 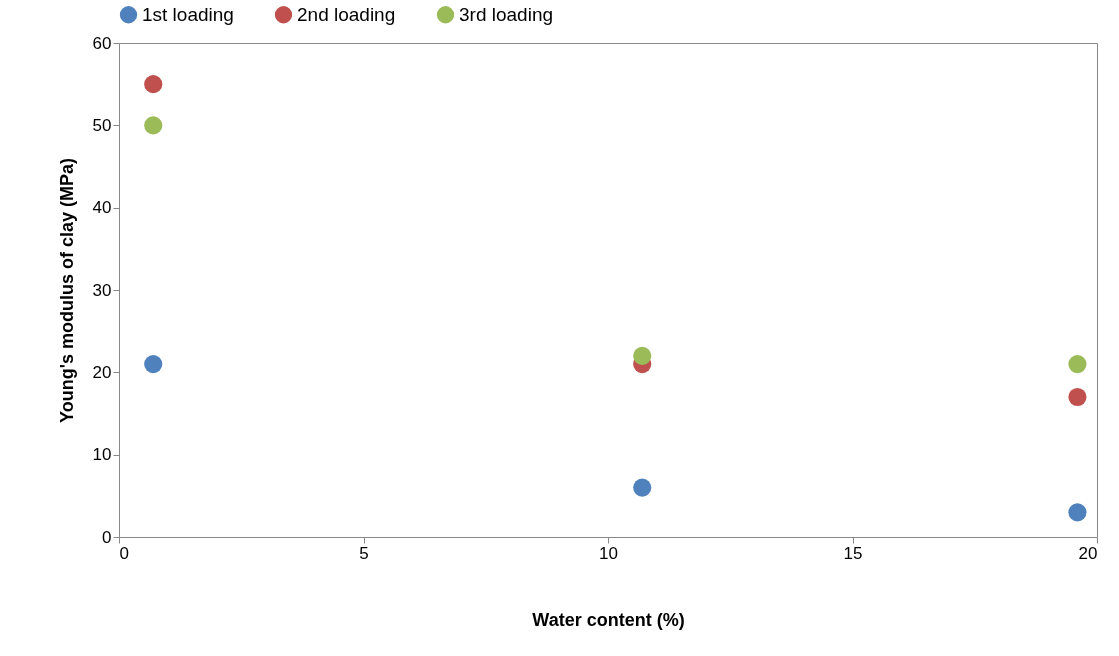 What do you see at coordinates (506, 14) in the screenshot?
I see `legend-label: 3rd loading` at bounding box center [506, 14].